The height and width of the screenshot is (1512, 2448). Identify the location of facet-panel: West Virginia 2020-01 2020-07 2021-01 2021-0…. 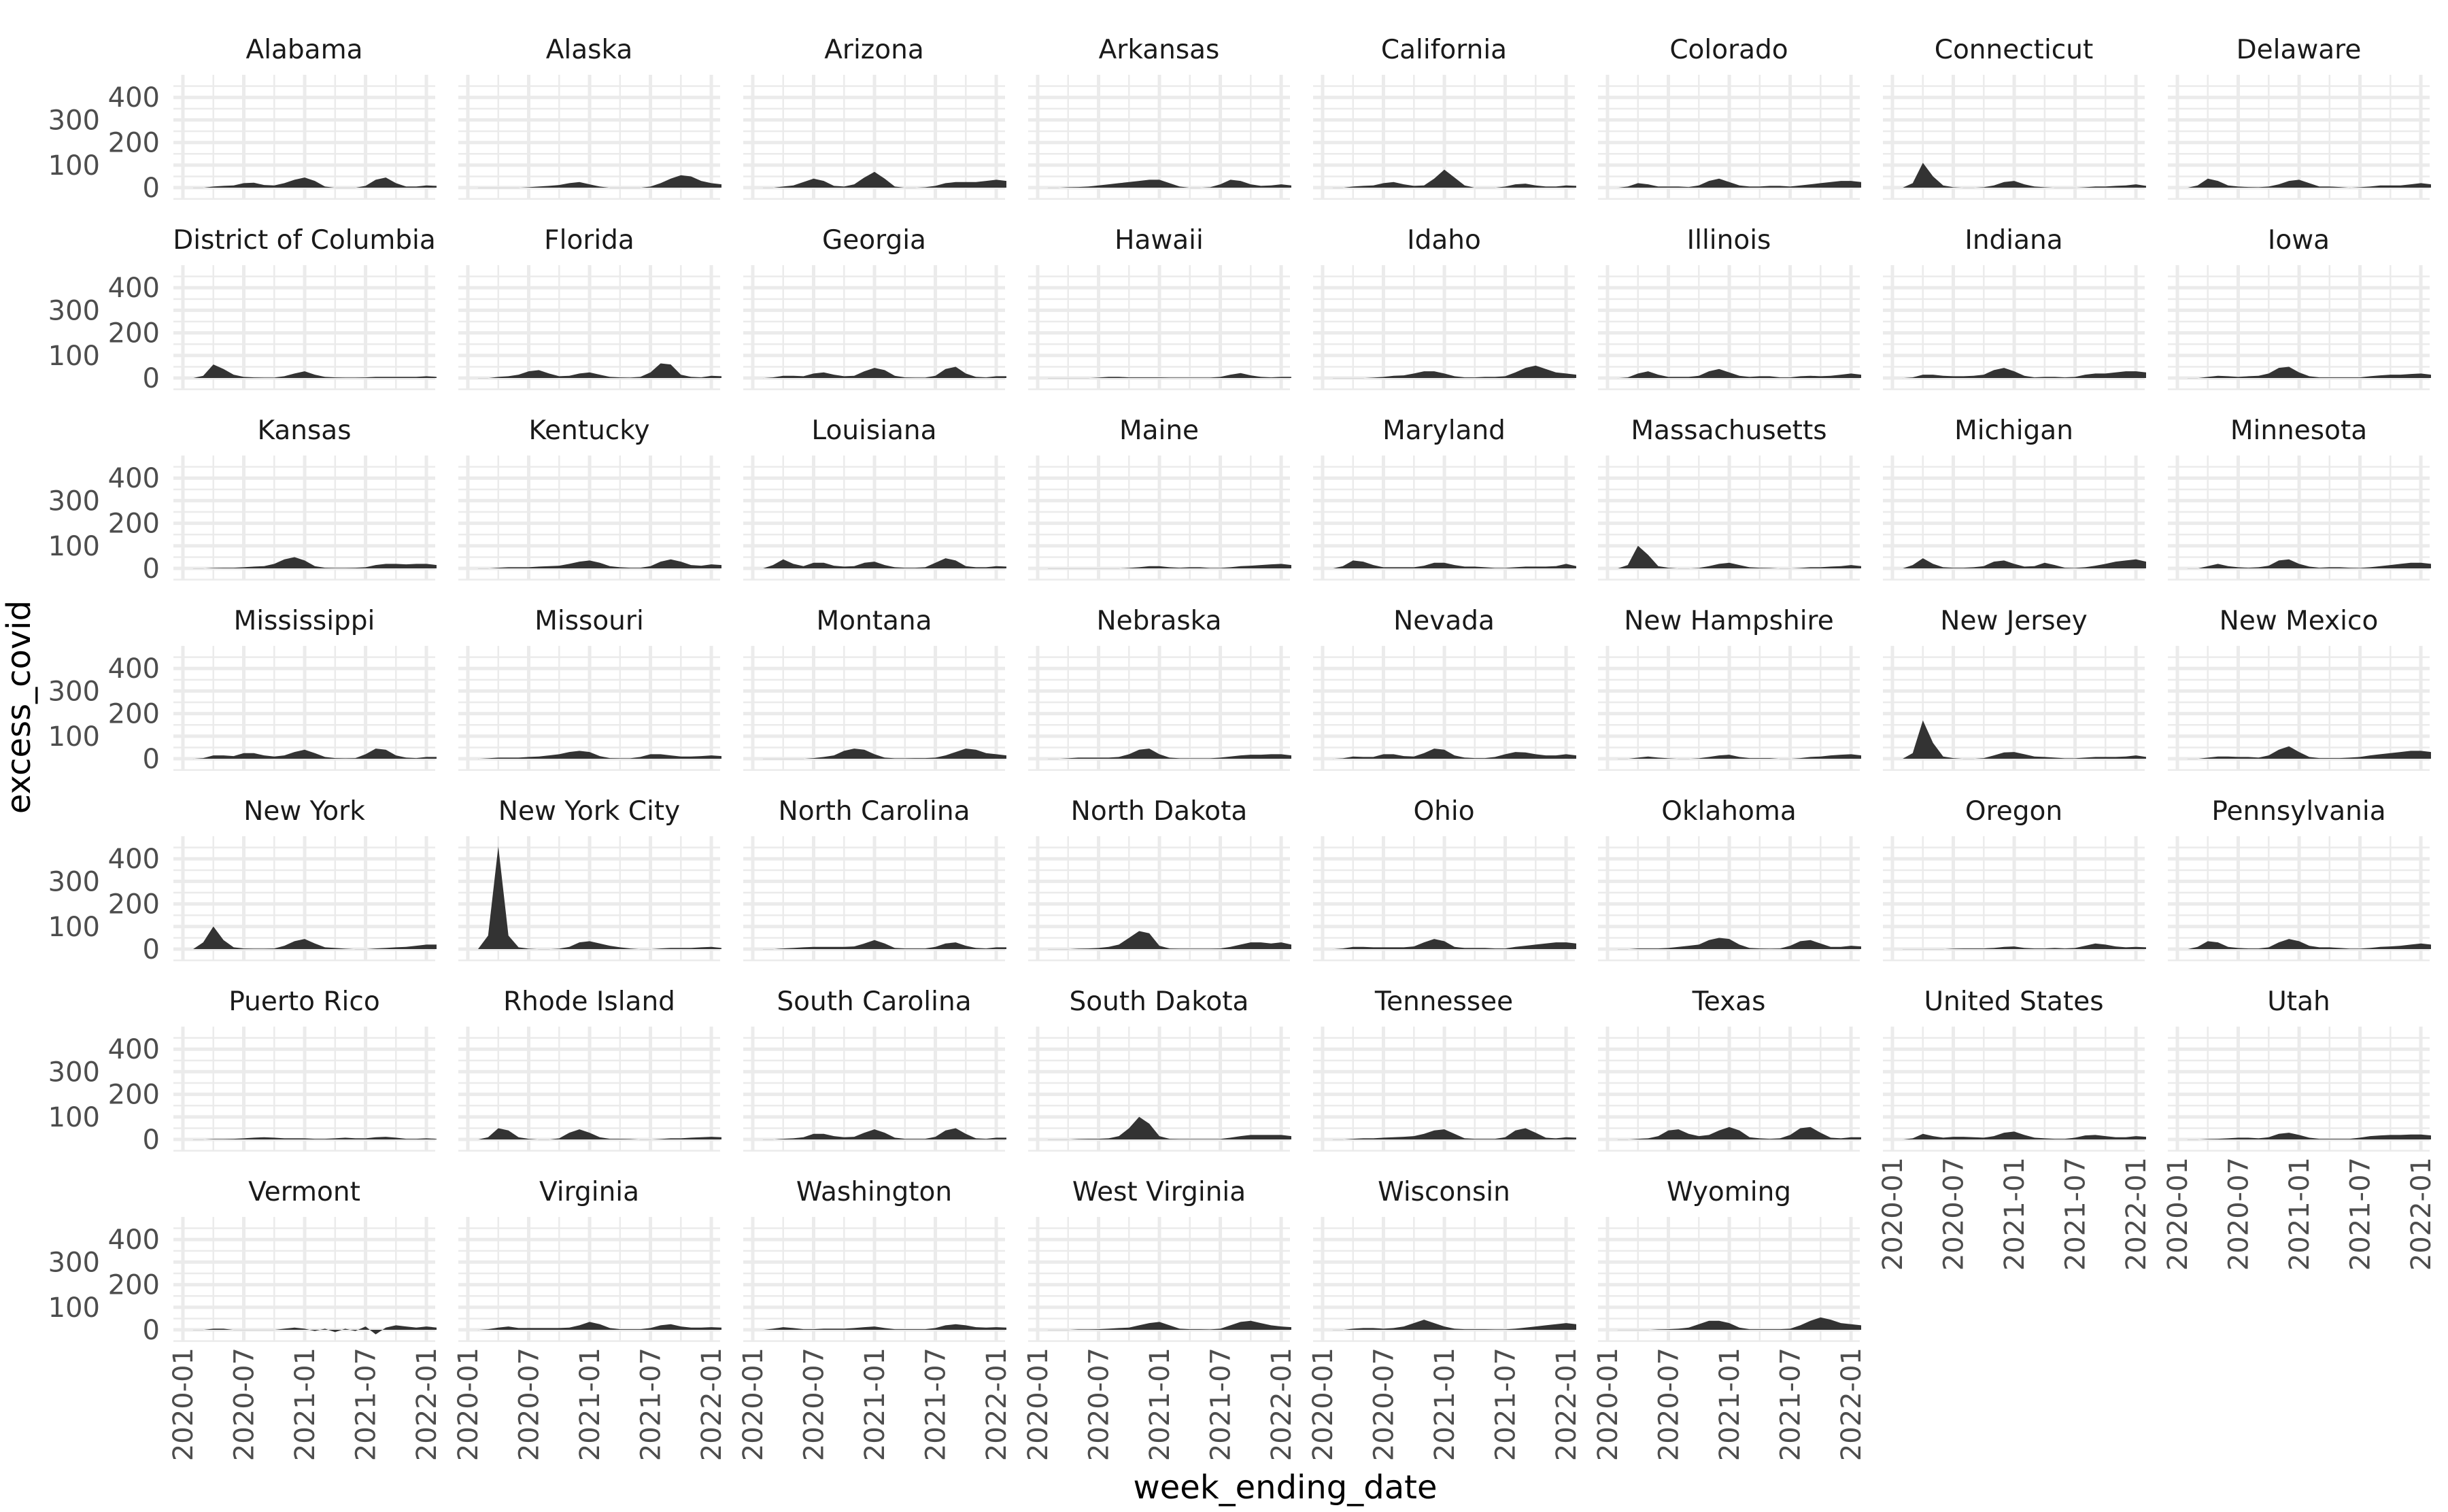
(1160, 1319).